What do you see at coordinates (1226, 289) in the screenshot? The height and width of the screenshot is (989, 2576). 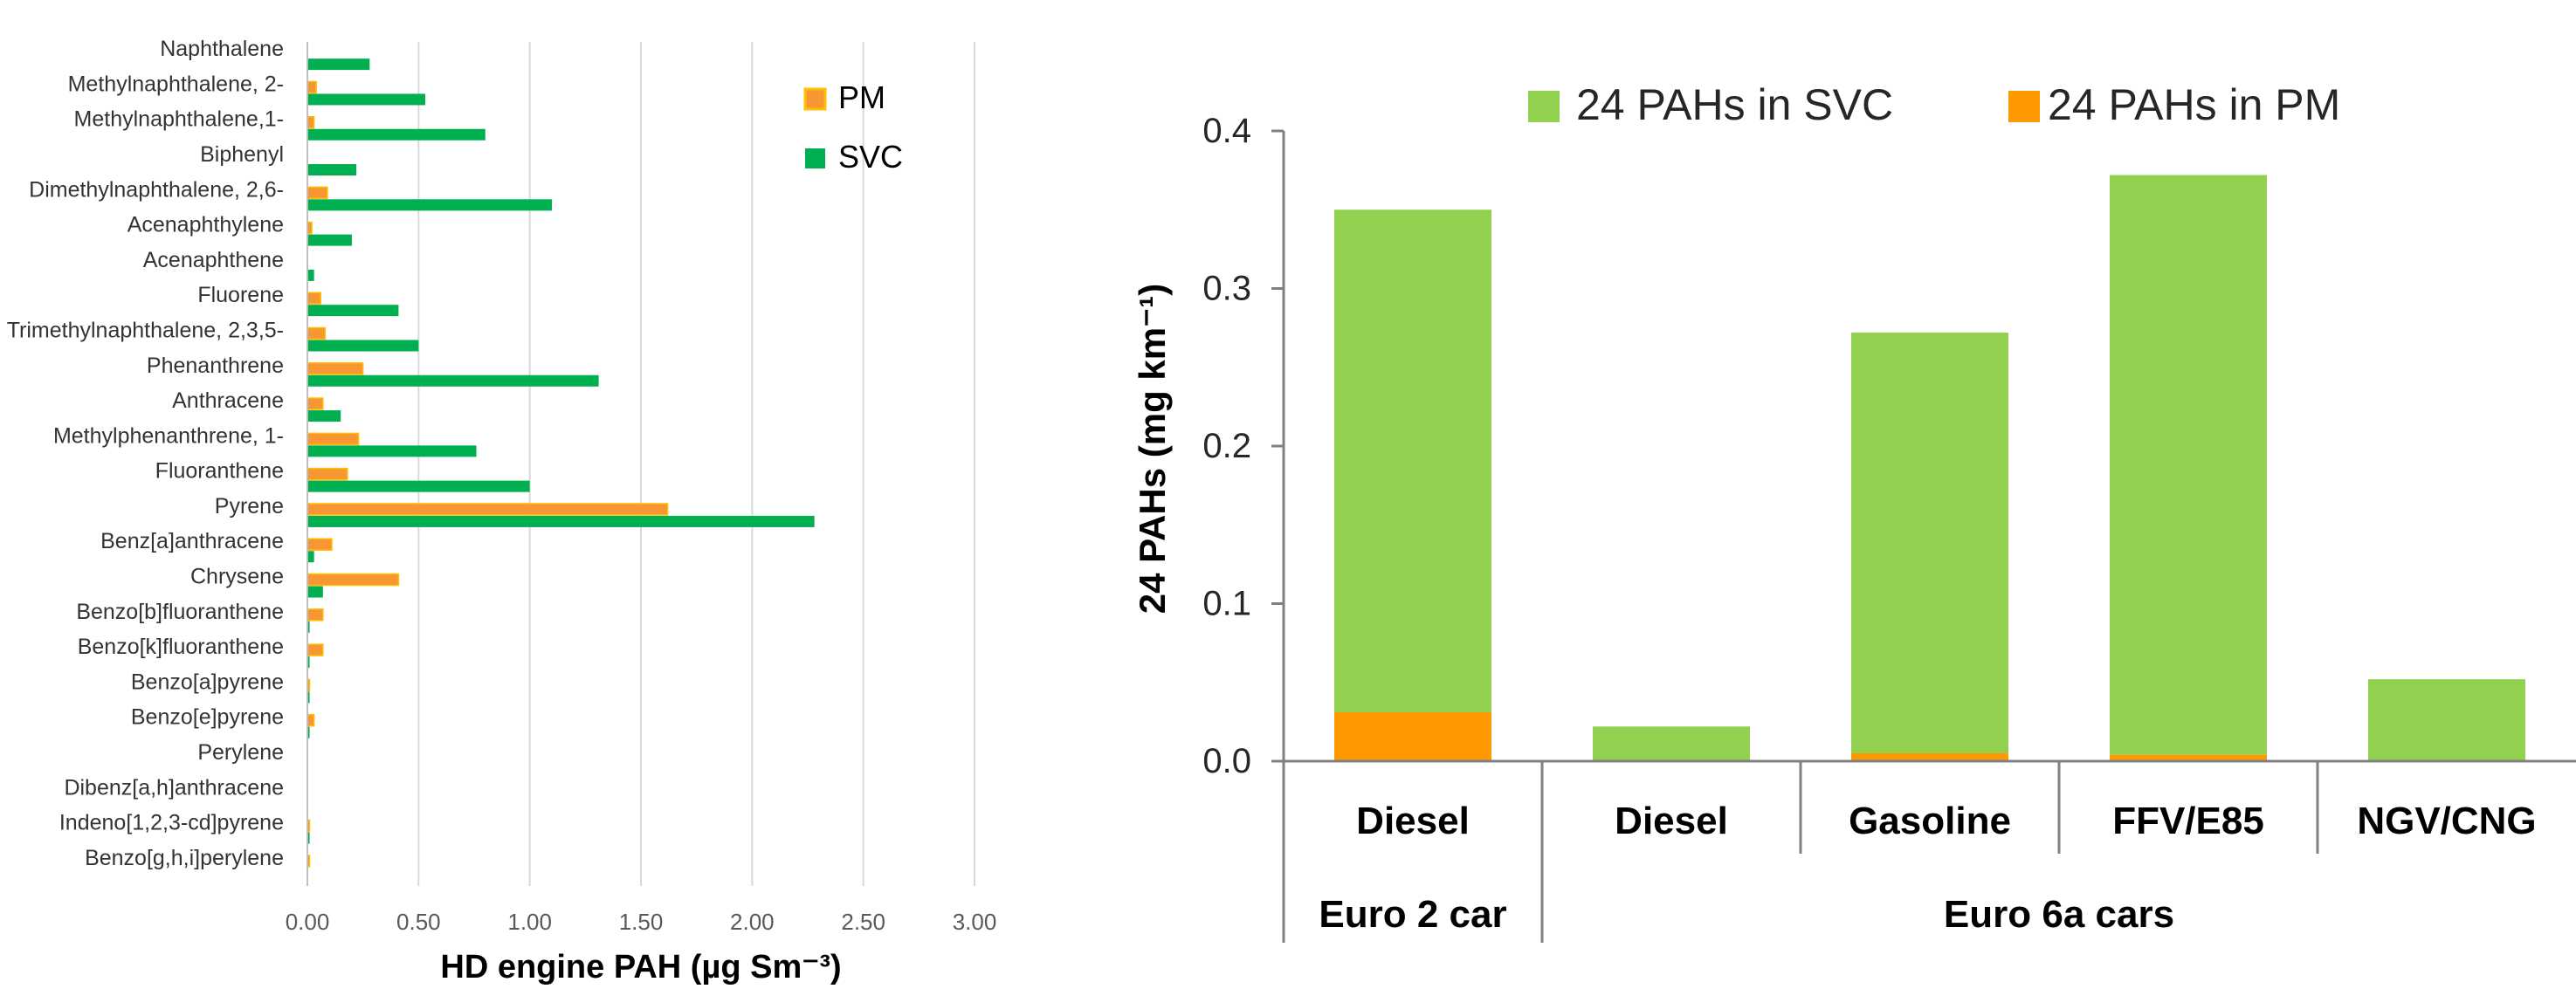 I see `right-y-tick-label: 0.3` at bounding box center [1226, 289].